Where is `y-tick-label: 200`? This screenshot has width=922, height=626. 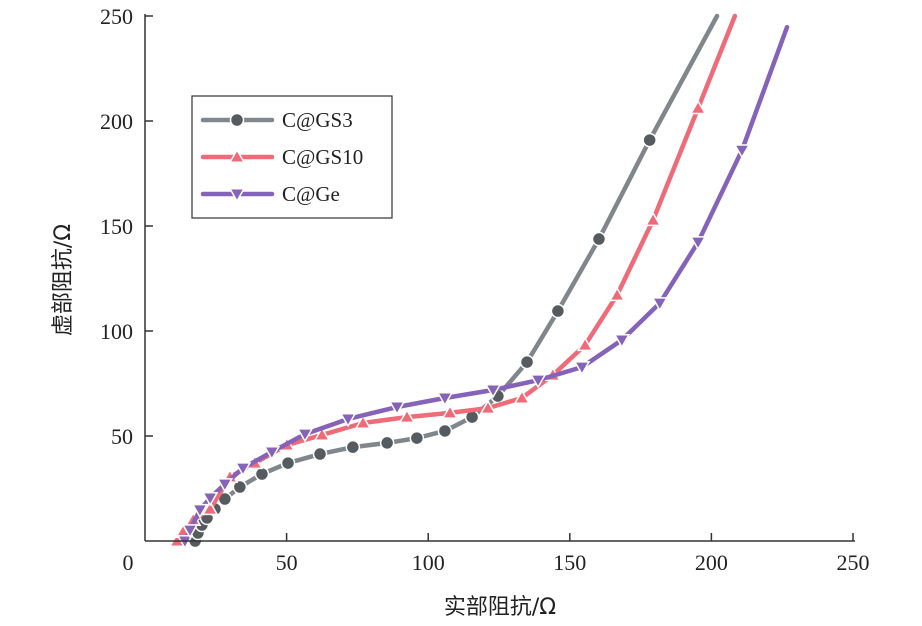
y-tick-label: 200 is located at coordinates (116, 121).